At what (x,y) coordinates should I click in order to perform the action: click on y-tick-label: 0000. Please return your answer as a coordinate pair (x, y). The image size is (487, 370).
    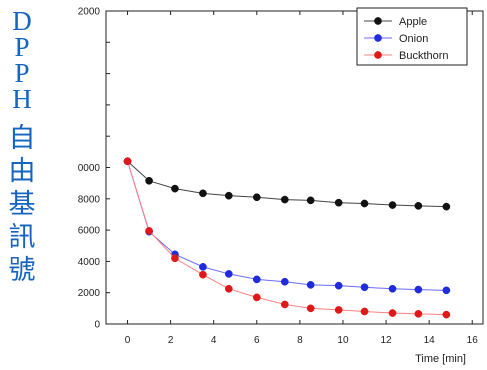
    Looking at the image, I should click on (89, 168).